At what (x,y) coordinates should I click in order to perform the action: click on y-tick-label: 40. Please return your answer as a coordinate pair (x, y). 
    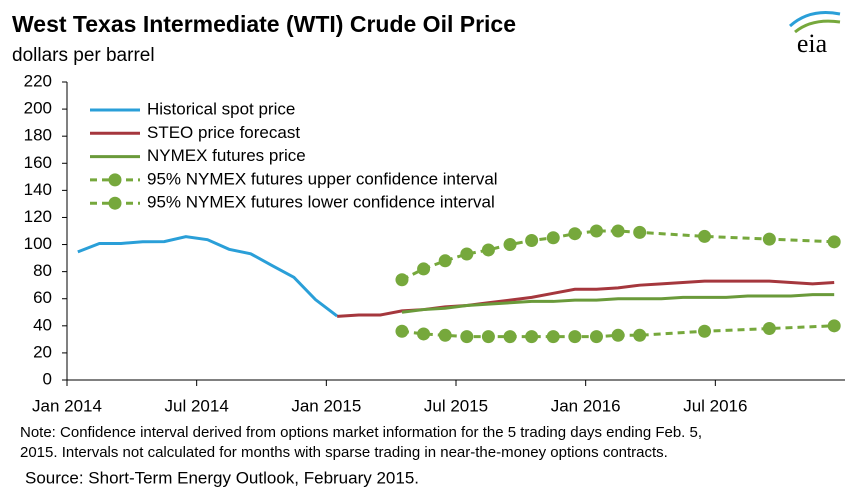
    Looking at the image, I should click on (42, 324).